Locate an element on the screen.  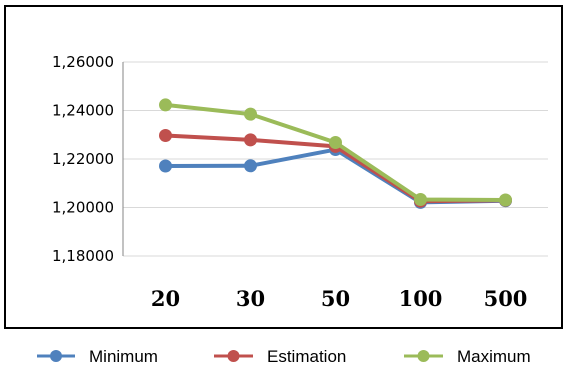
y-tick-label: 1,26000 is located at coordinates (83, 62).